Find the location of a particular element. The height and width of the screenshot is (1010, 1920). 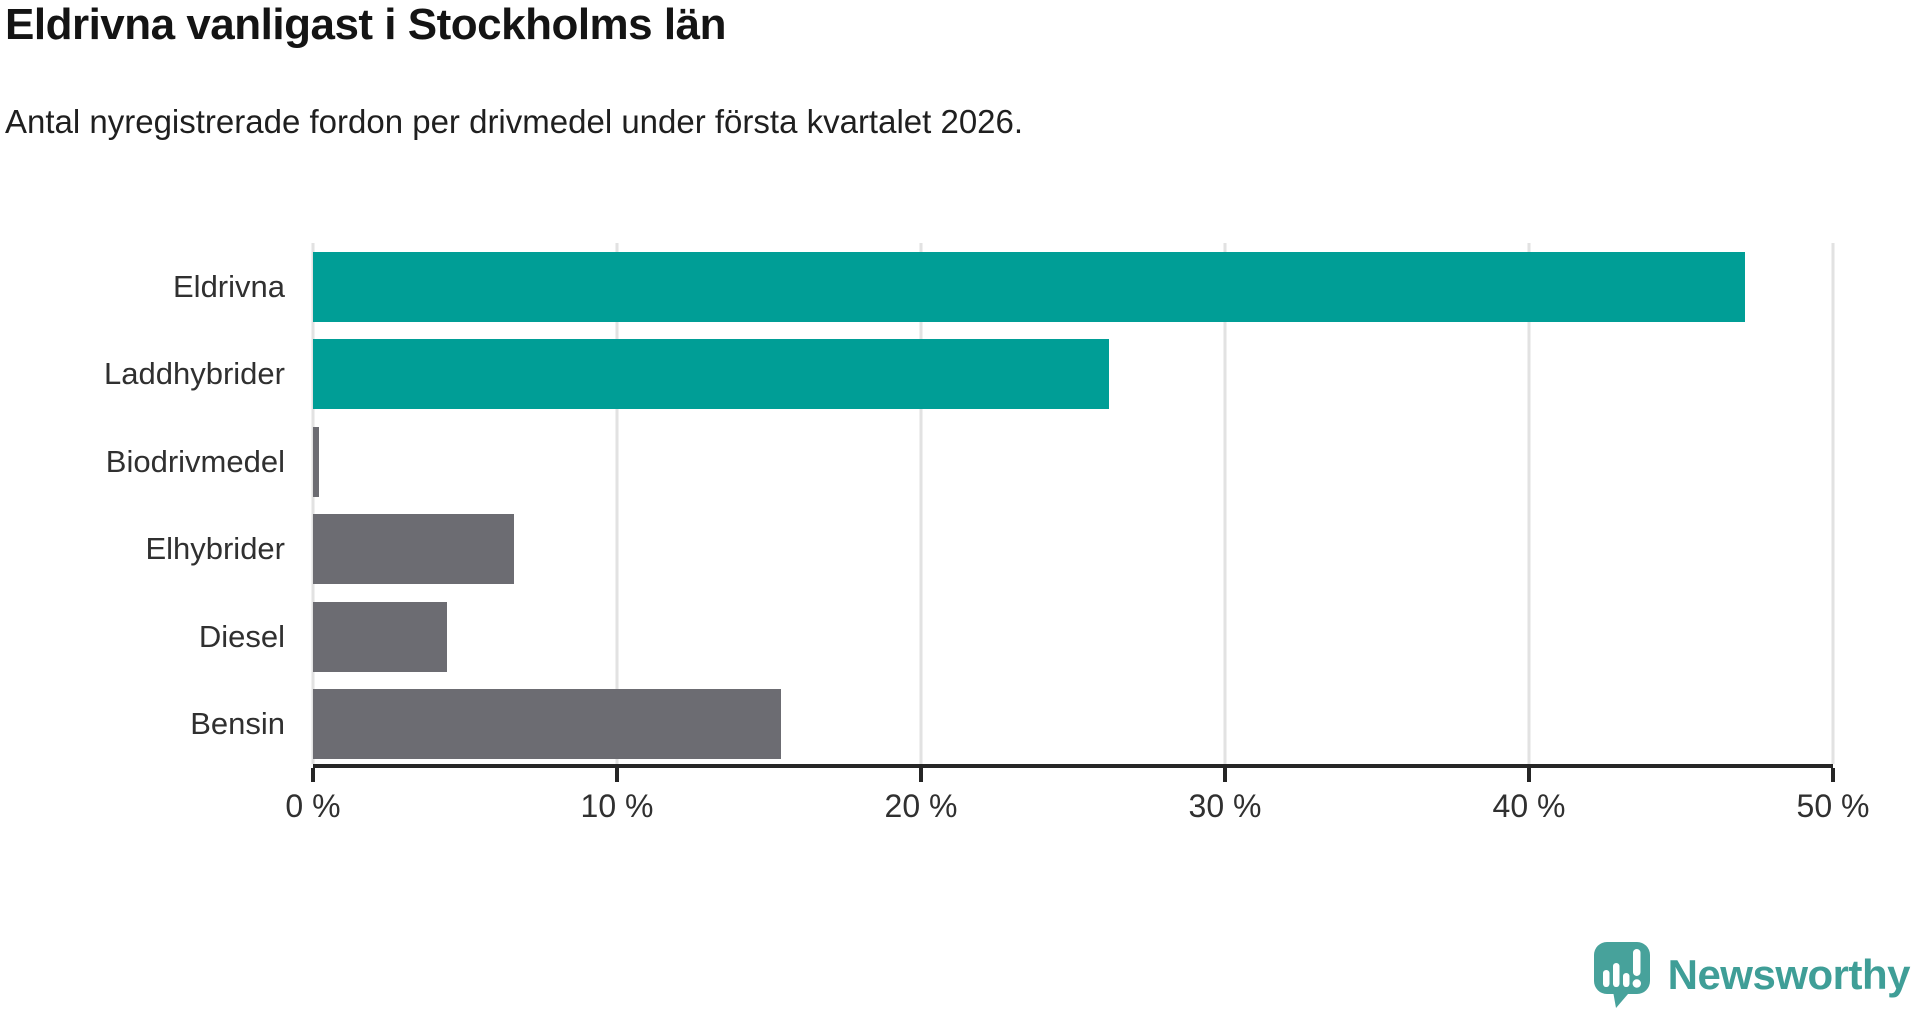

category-label-bensin: Bensin is located at coordinates (237, 724).